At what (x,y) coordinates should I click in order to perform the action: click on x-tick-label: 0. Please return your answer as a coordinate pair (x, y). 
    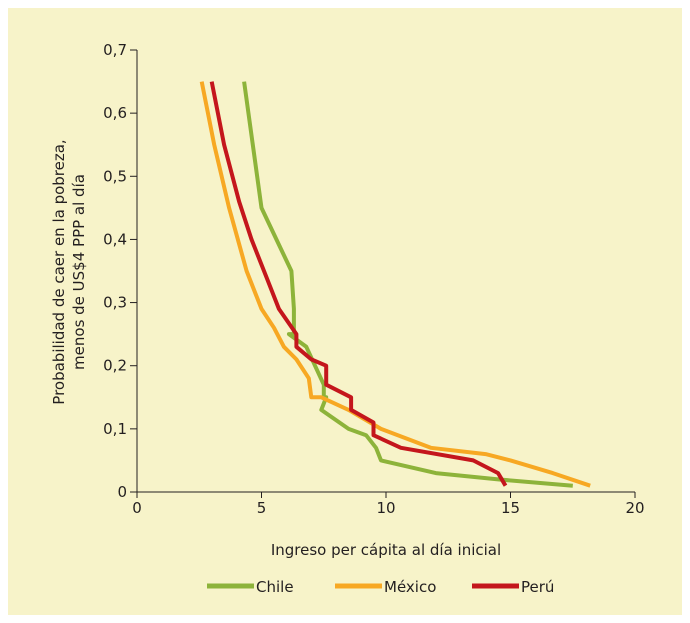
    Looking at the image, I should click on (137, 508).